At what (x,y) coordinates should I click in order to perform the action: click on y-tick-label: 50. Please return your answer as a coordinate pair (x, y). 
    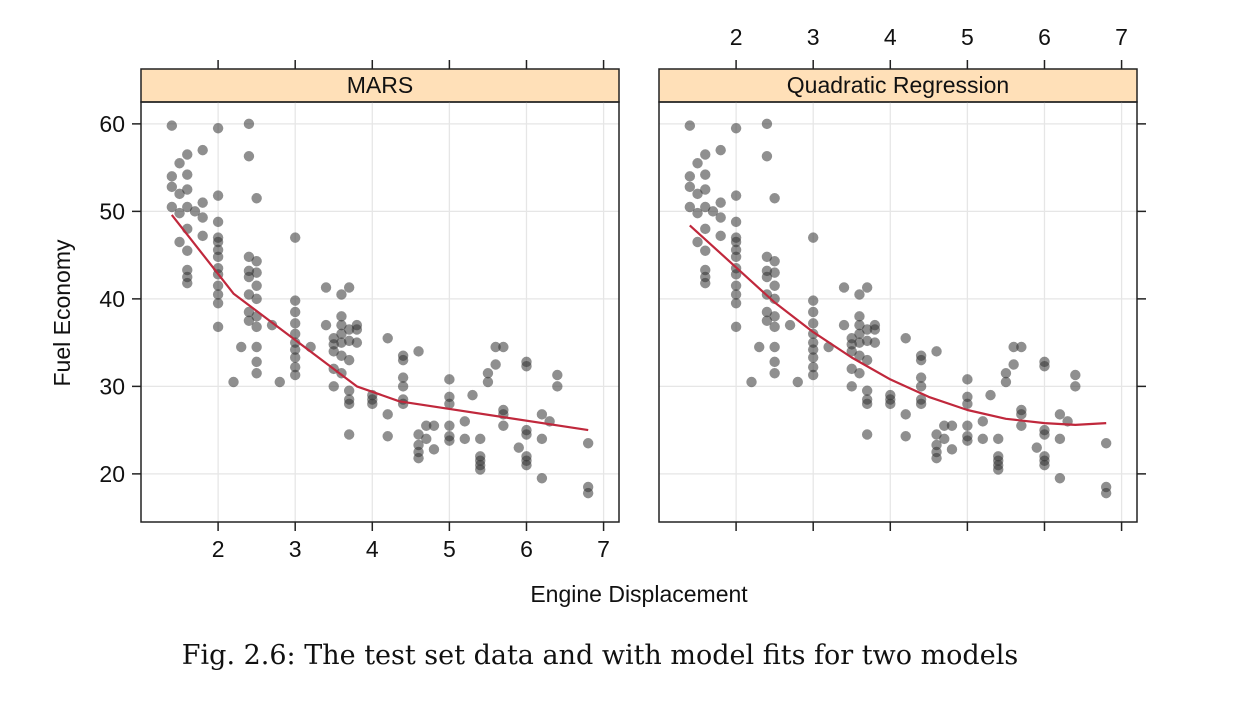
    Looking at the image, I should click on (112, 211).